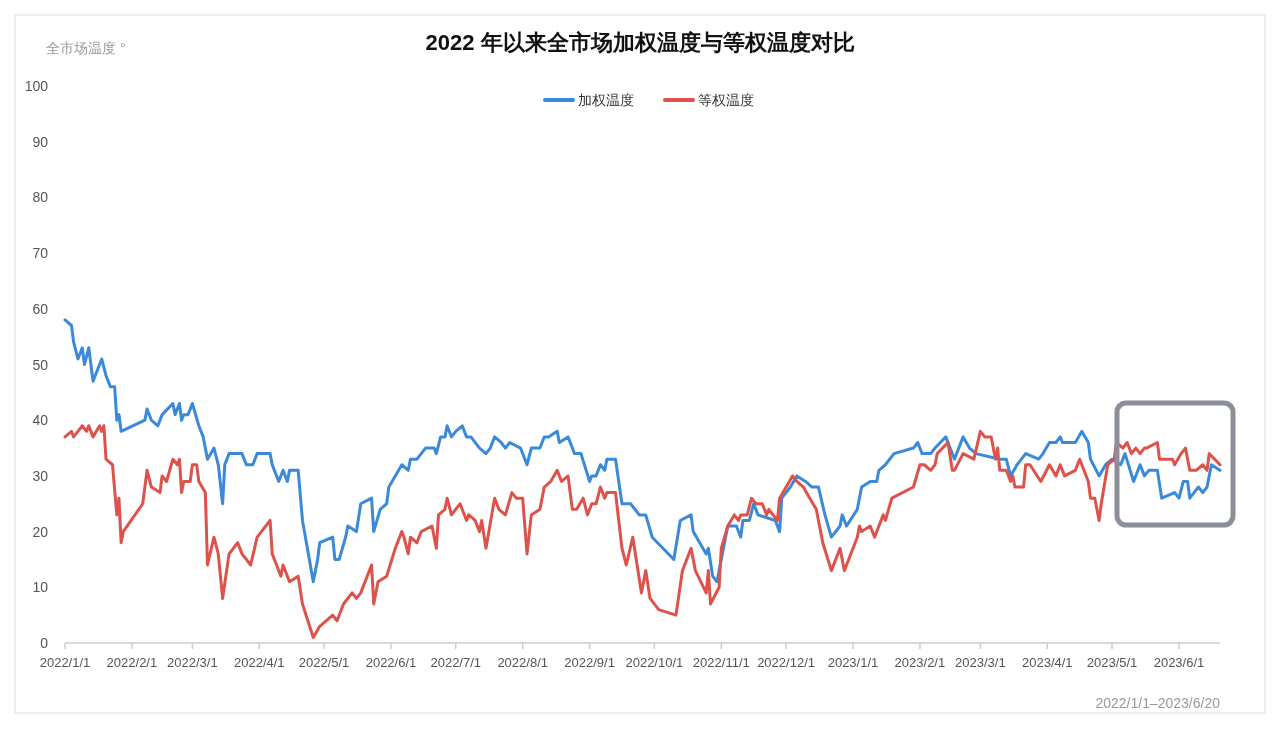  What do you see at coordinates (920, 662) in the screenshot?
I see `x-tick-label: 2023/2/1` at bounding box center [920, 662].